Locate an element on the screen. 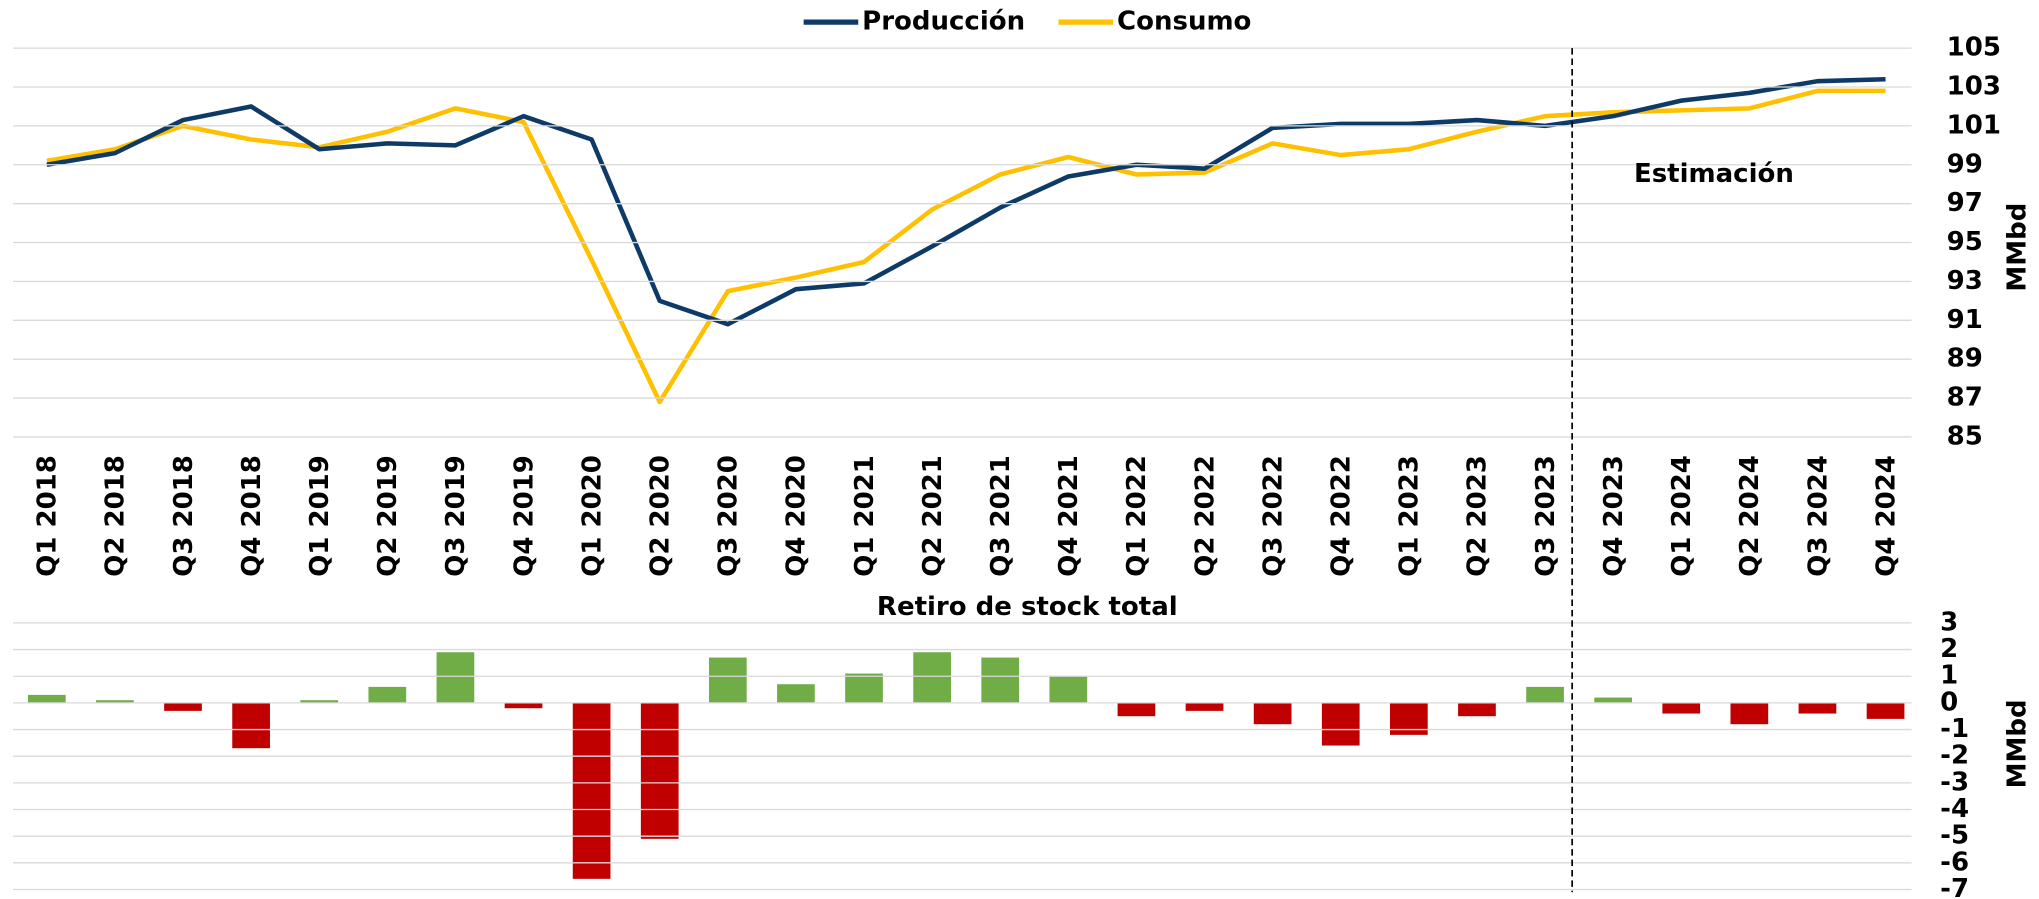 This screenshot has width=2039, height=899. x-tick-label: Q2 2022 is located at coordinates (1205, 516).